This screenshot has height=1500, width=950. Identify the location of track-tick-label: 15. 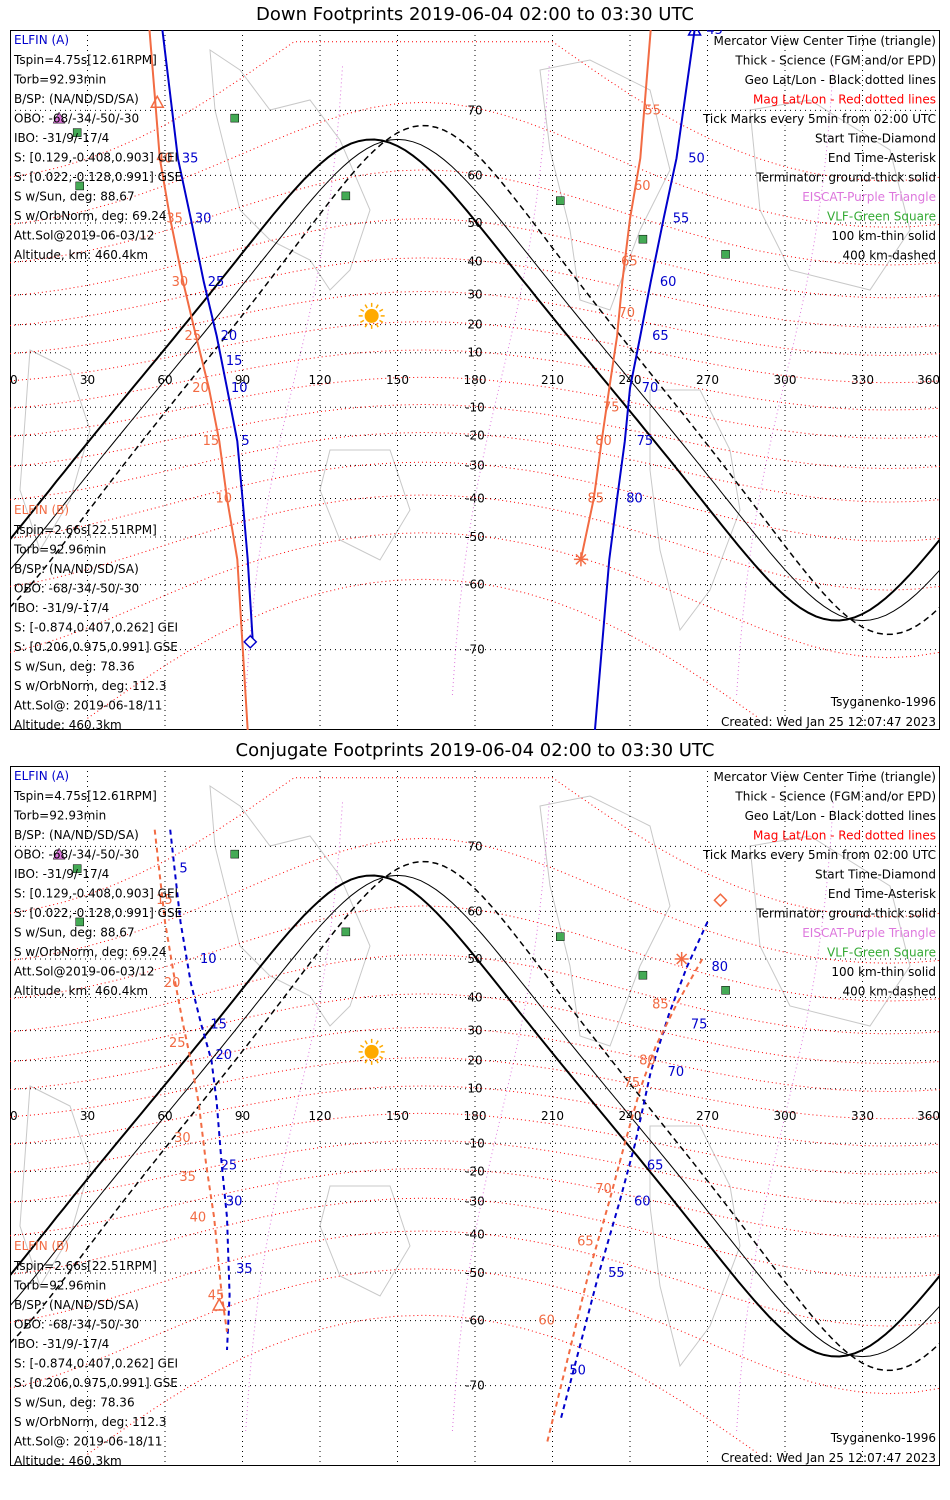
(218, 1024).